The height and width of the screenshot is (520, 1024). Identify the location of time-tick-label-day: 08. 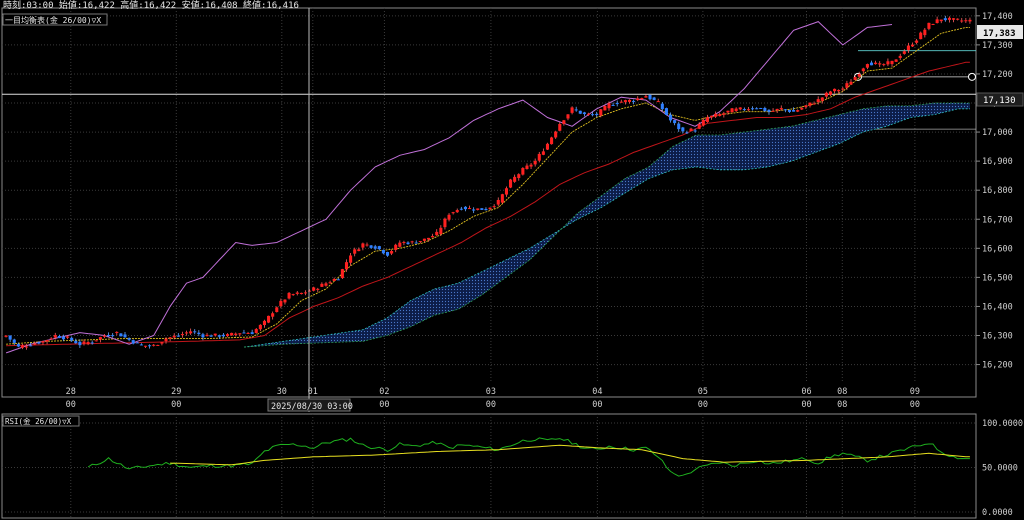
(842, 392).